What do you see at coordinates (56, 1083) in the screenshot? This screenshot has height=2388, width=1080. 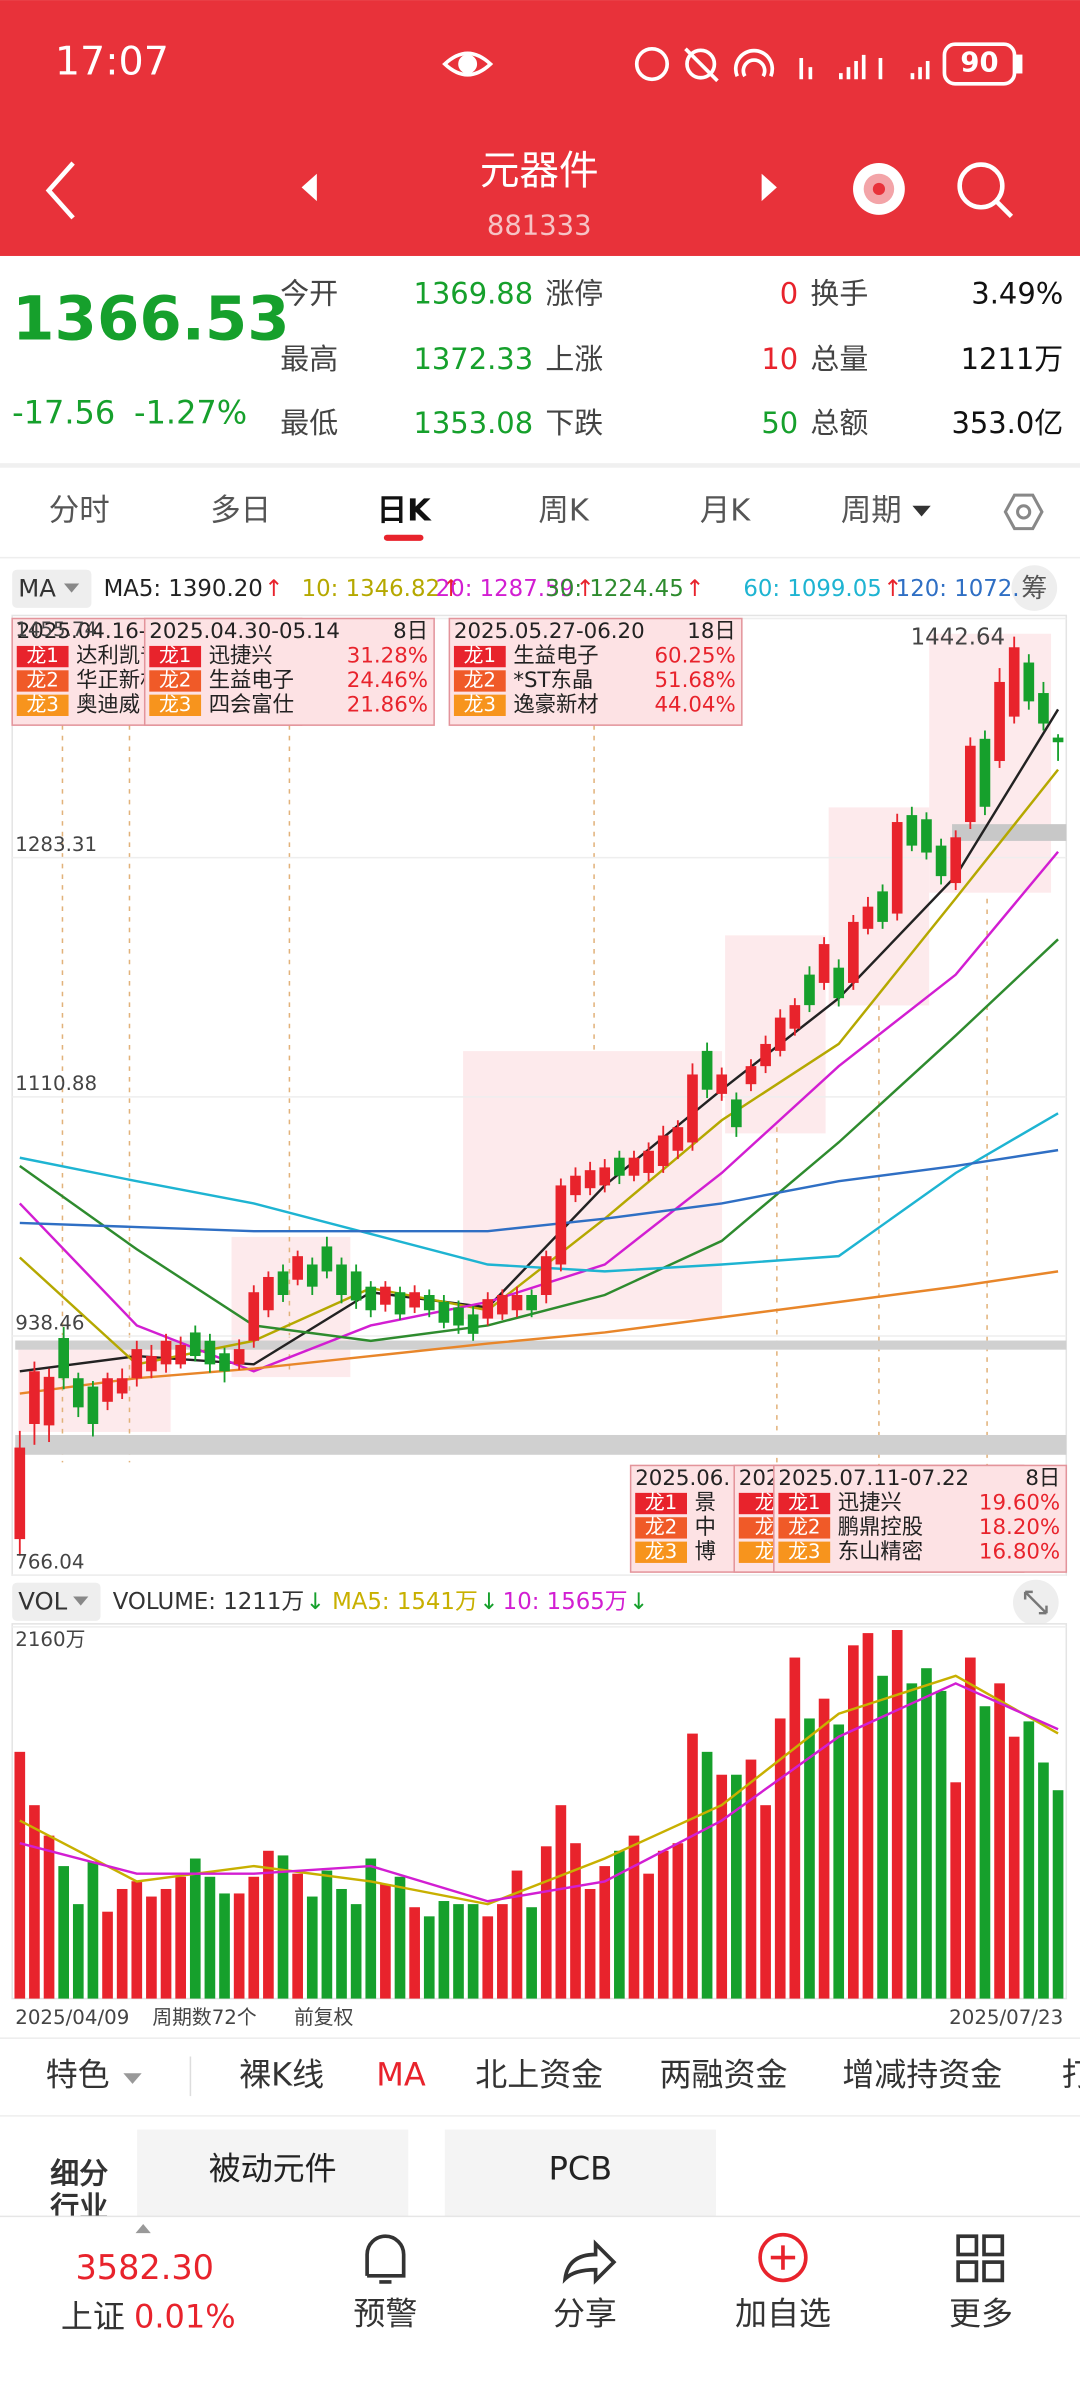 I see `y-tick-label: 1110.88` at bounding box center [56, 1083].